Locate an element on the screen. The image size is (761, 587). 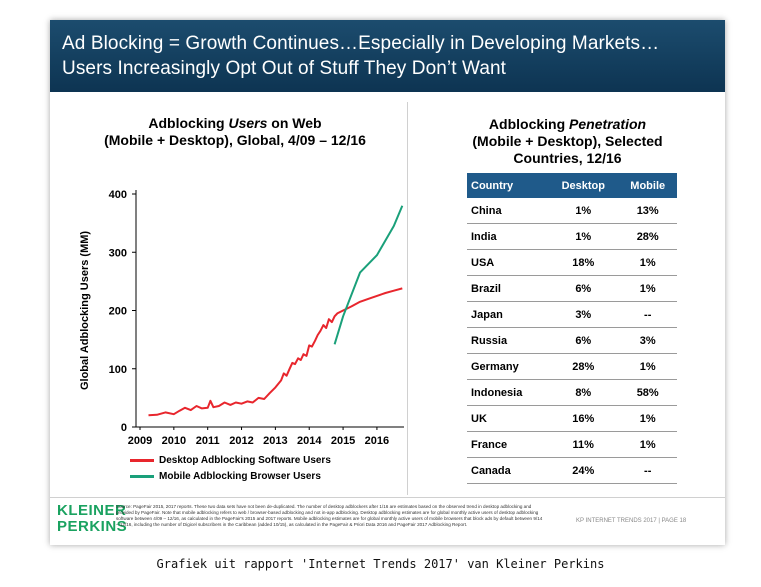
cell-mobile: 3% is located at coordinates (647, 340).